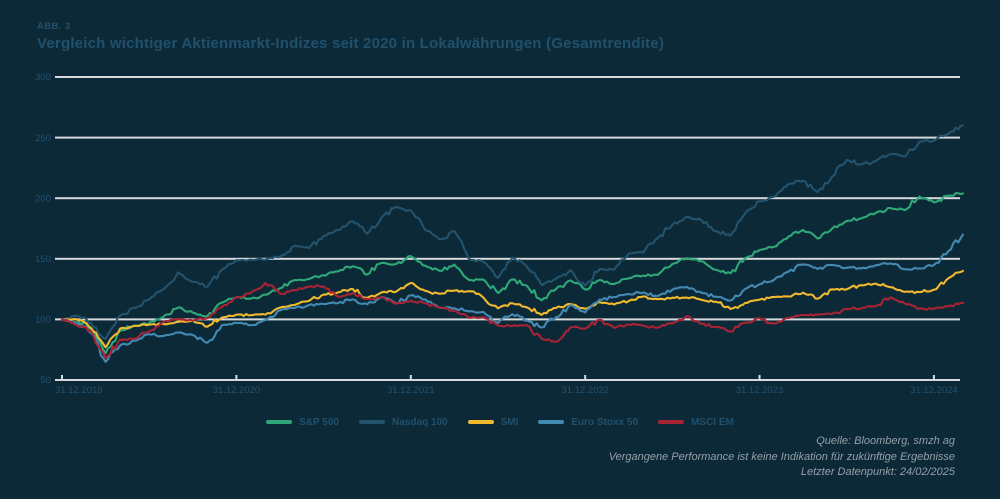 This screenshot has height=499, width=1000. Describe the element at coordinates (45, 380) in the screenshot. I see `y-axis-label: 50` at that location.